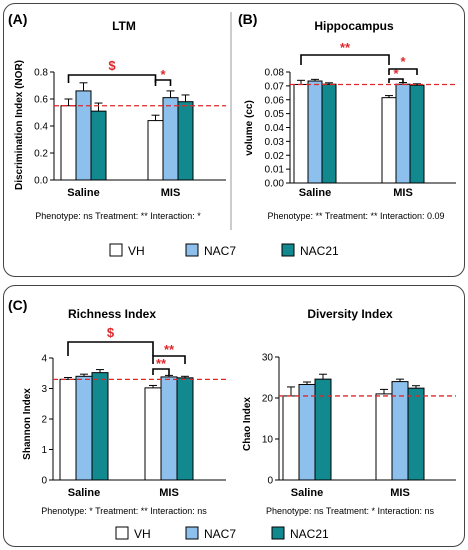 This screenshot has height=550, width=468. I want to click on panel-c-bar-nac7-mis, so click(169, 428).